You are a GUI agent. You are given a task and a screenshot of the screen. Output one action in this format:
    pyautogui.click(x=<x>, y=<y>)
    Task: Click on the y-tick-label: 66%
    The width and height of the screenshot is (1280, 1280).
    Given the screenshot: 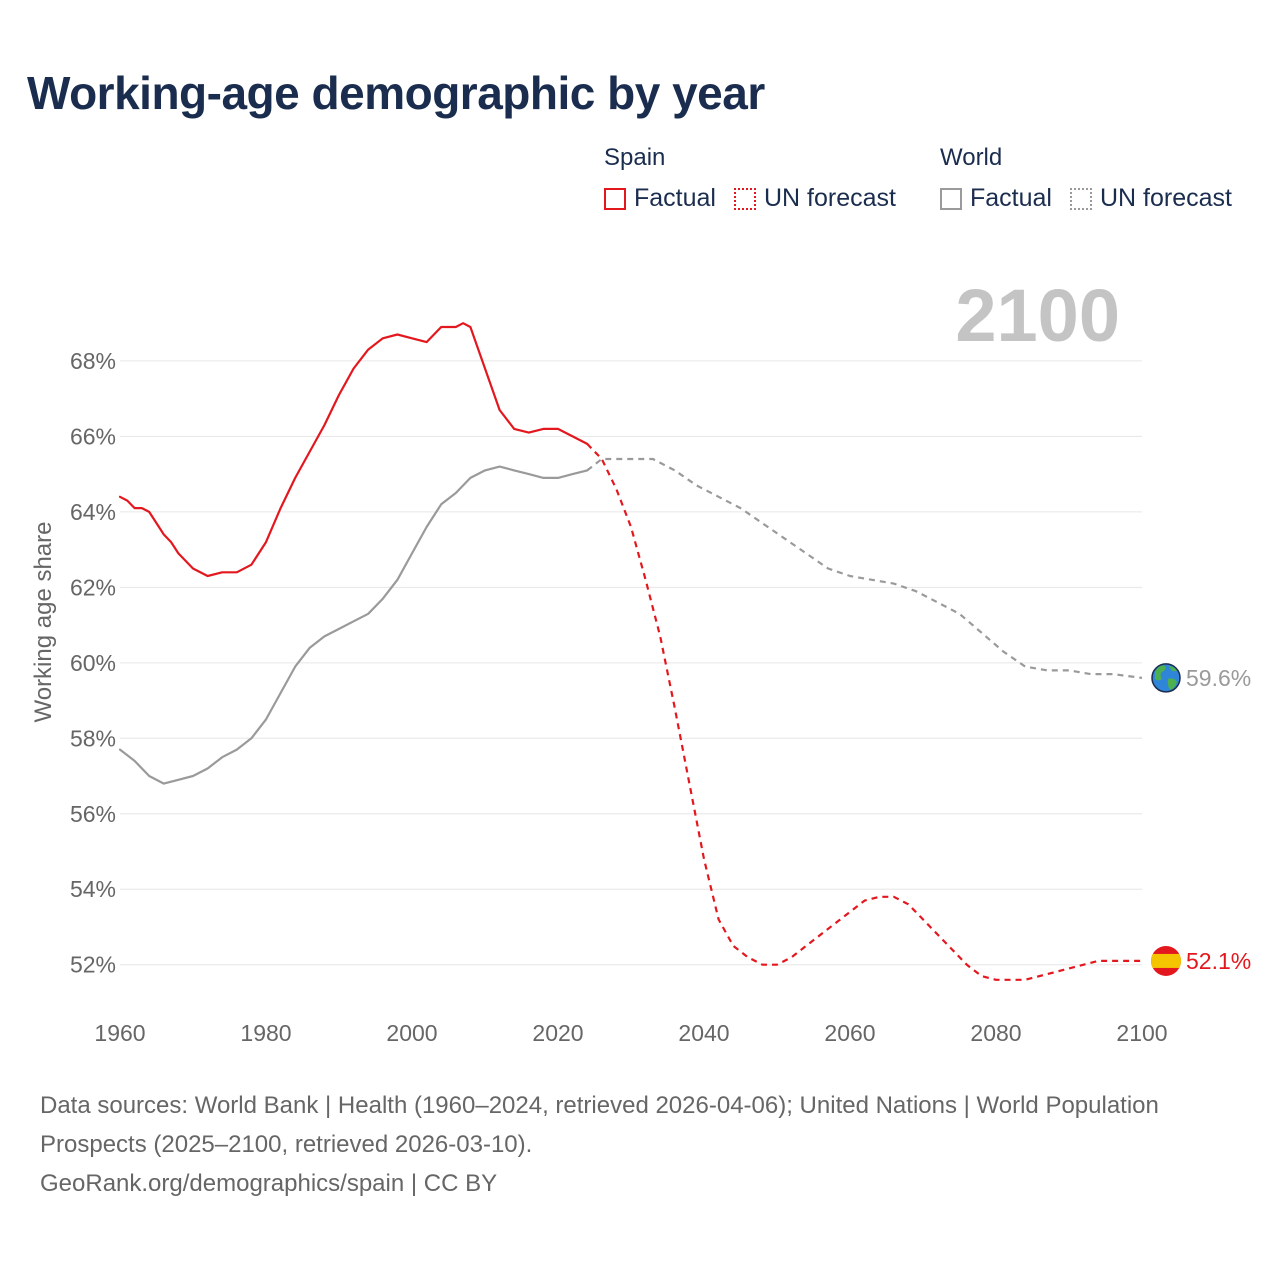 What is the action you would take?
    pyautogui.click(x=93, y=436)
    